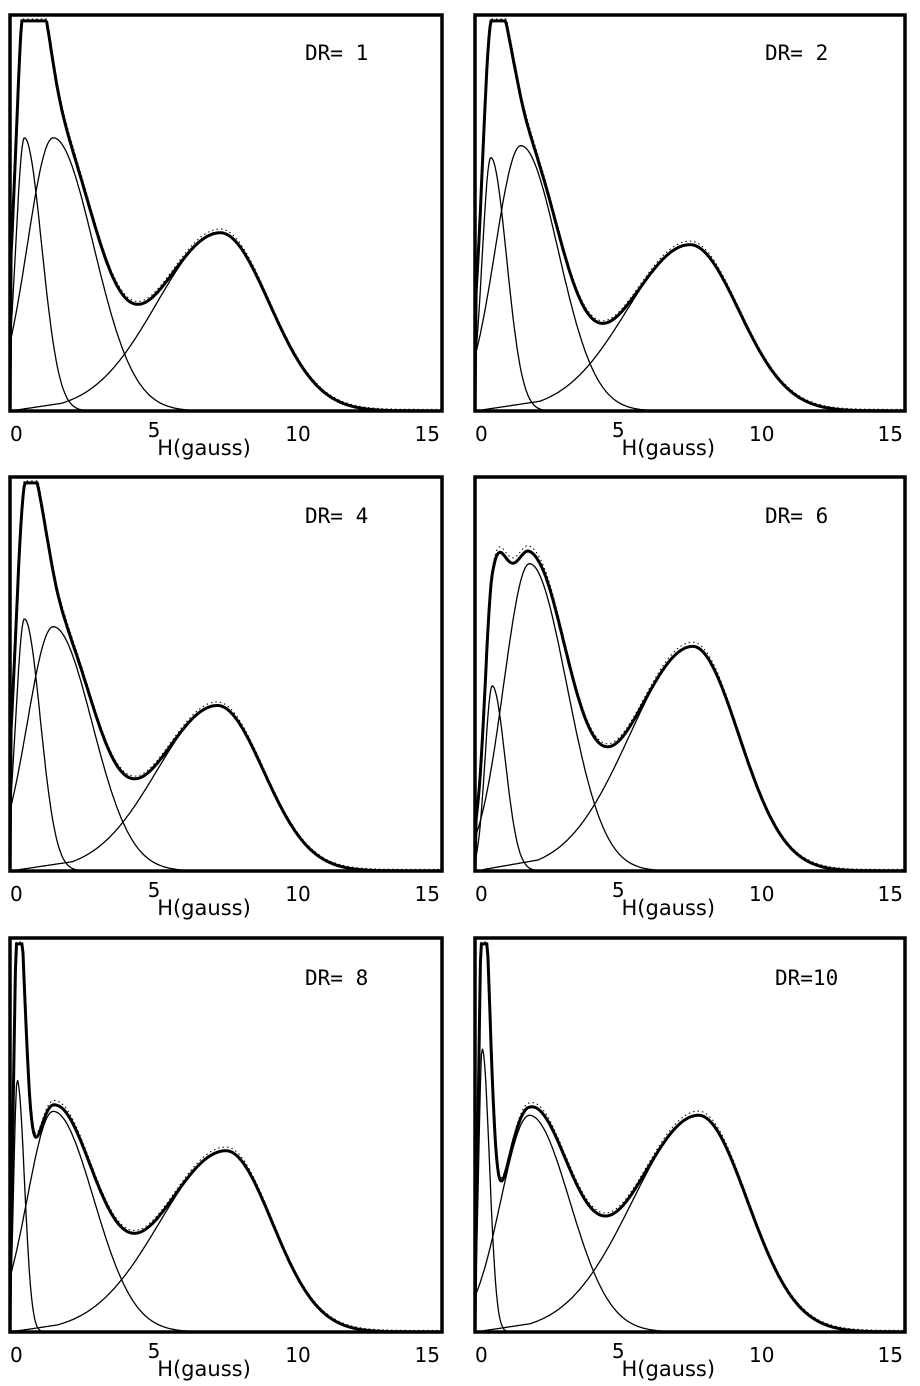  What do you see at coordinates (796, 53) in the screenshot?
I see `panel-label: DR= 2` at bounding box center [796, 53].